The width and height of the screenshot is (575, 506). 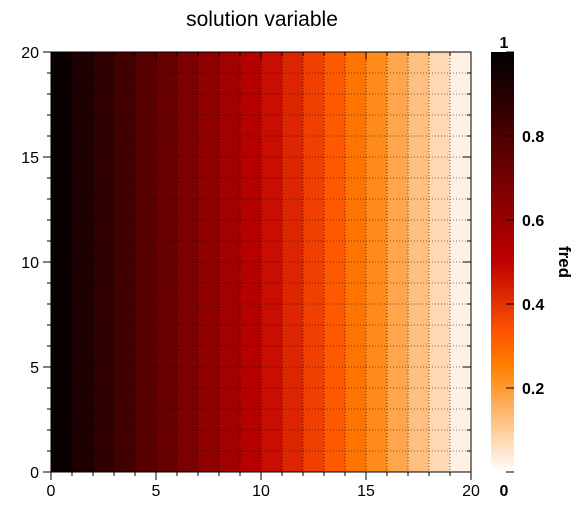 What do you see at coordinates (34, 368) in the screenshot?
I see `y-tick-label: 5` at bounding box center [34, 368].